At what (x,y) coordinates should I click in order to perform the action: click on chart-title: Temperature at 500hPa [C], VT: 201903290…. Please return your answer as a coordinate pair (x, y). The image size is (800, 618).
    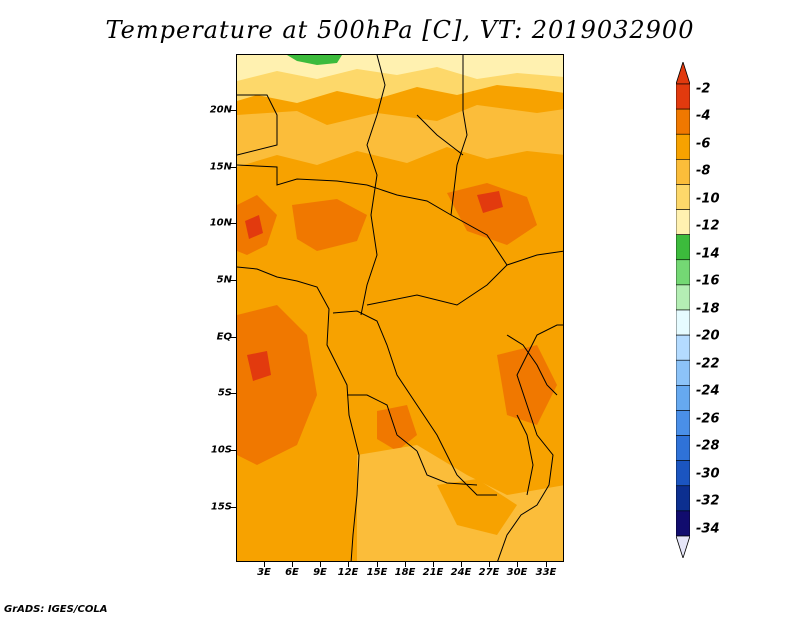
    Looking at the image, I should click on (400, 30).